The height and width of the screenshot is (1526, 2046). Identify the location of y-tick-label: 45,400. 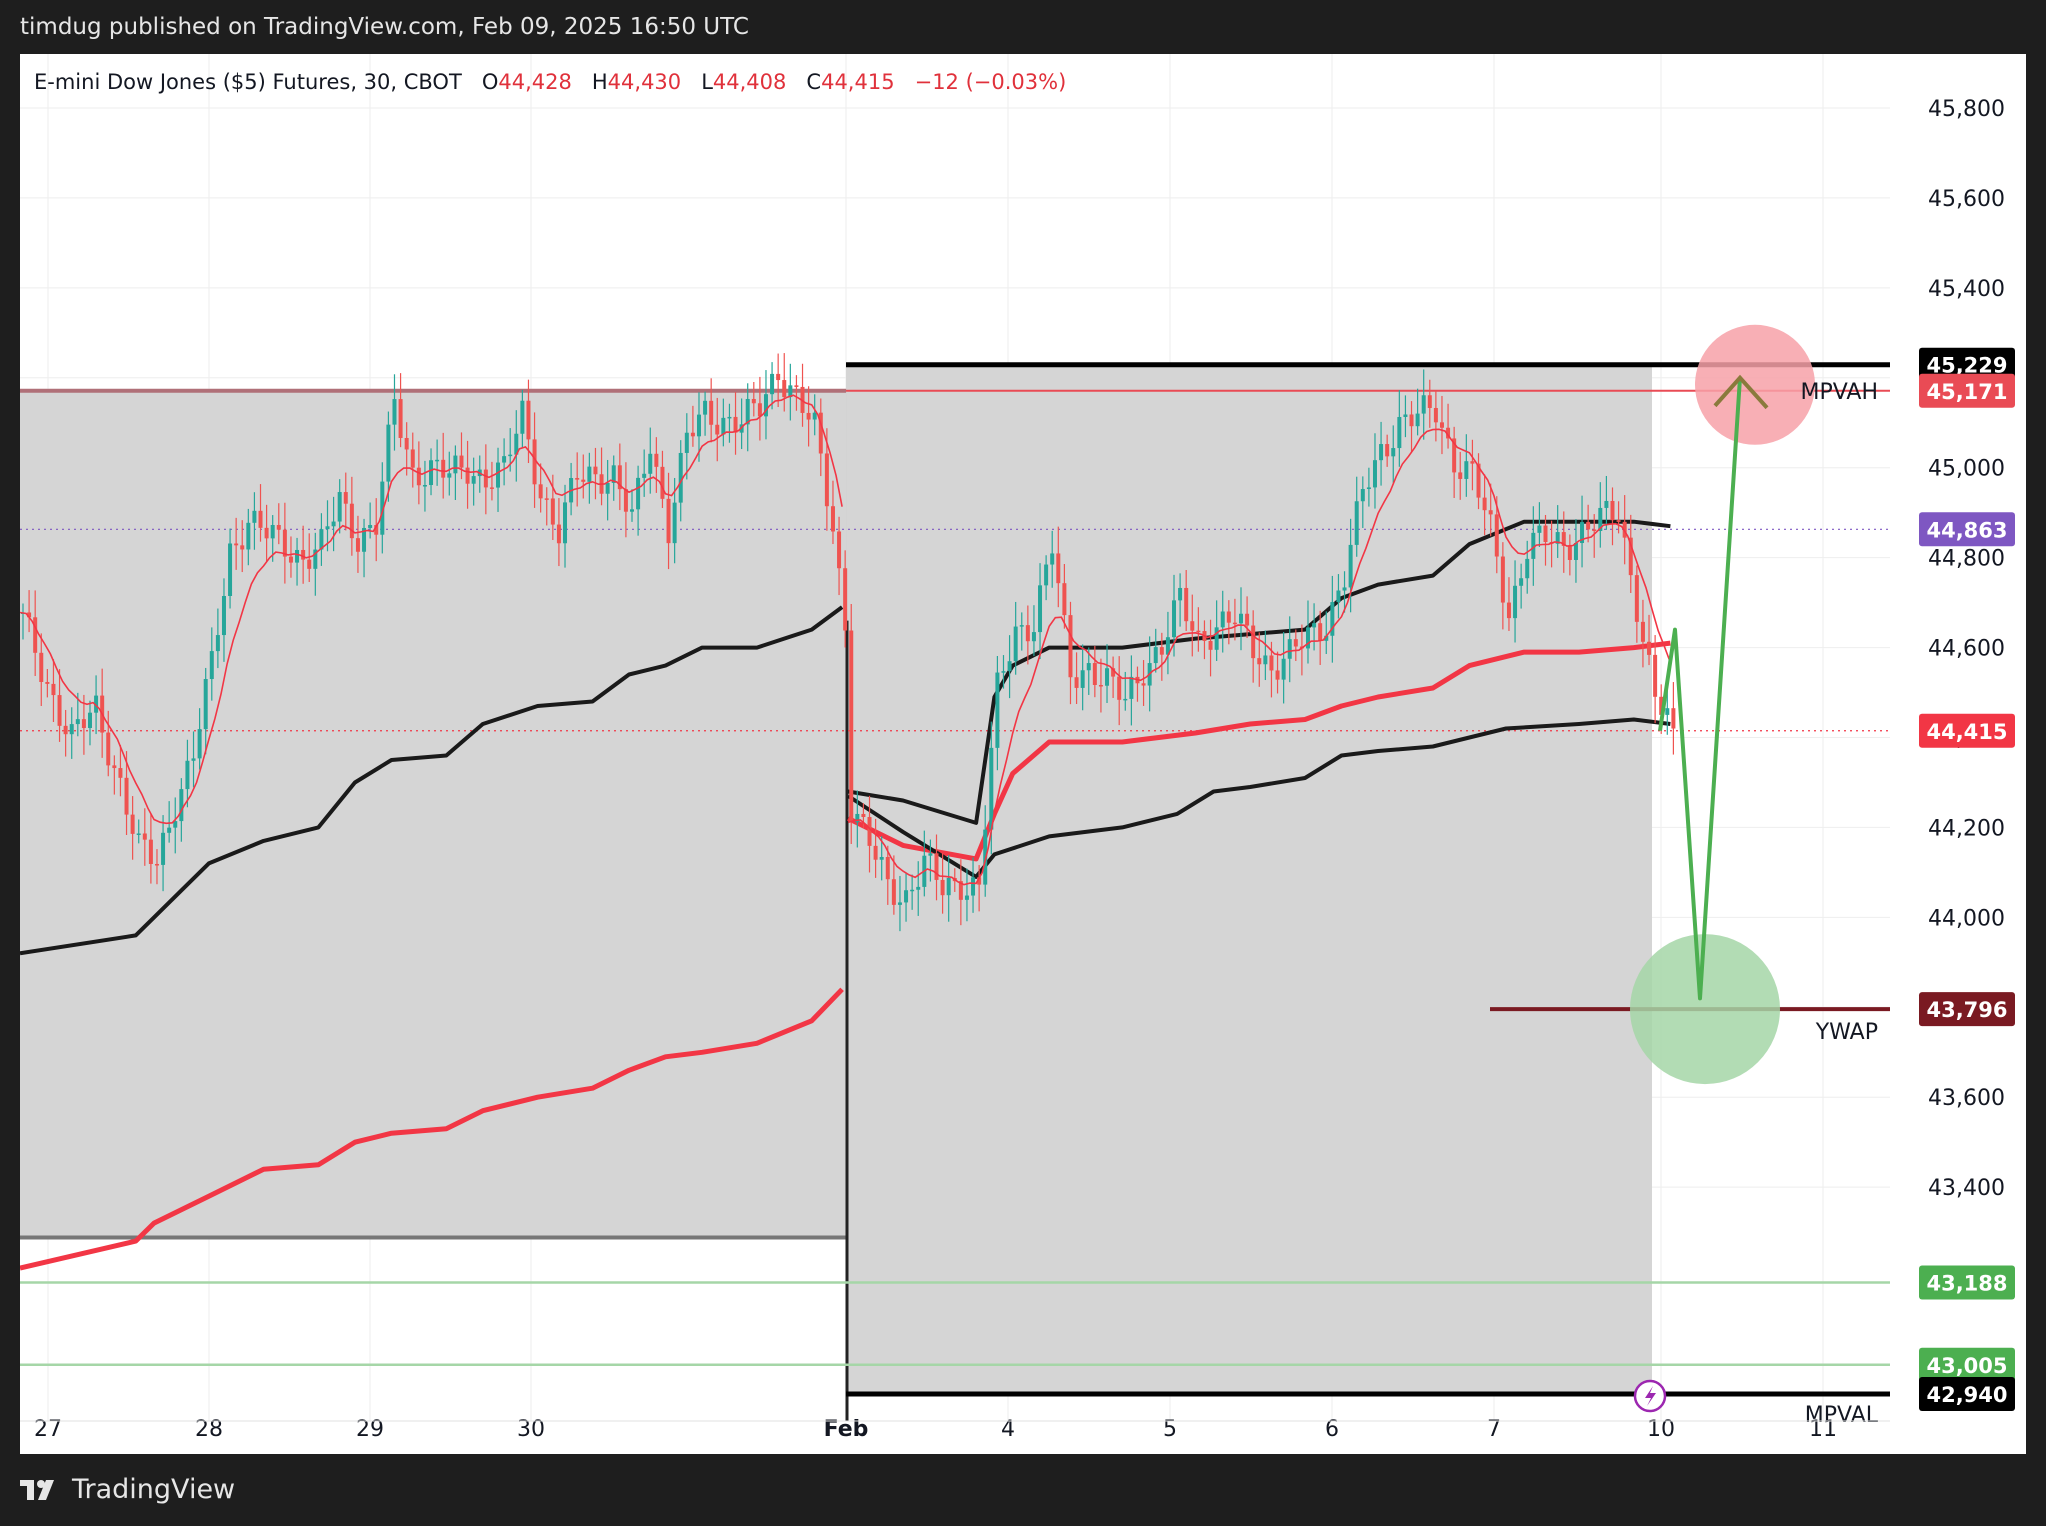
(1966, 289).